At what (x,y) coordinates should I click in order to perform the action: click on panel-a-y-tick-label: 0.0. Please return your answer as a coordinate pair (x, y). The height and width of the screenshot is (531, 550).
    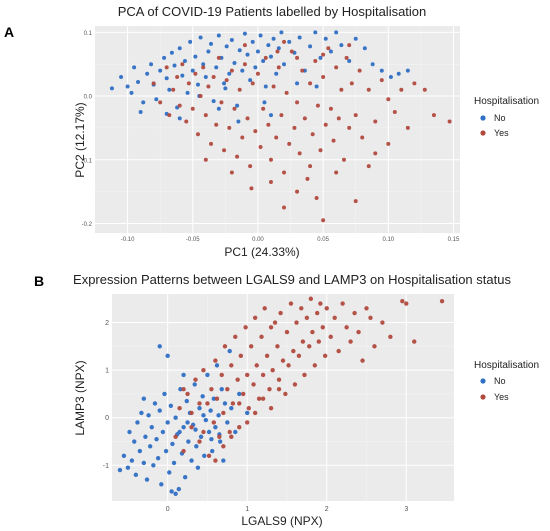
    Looking at the image, I should click on (88, 98).